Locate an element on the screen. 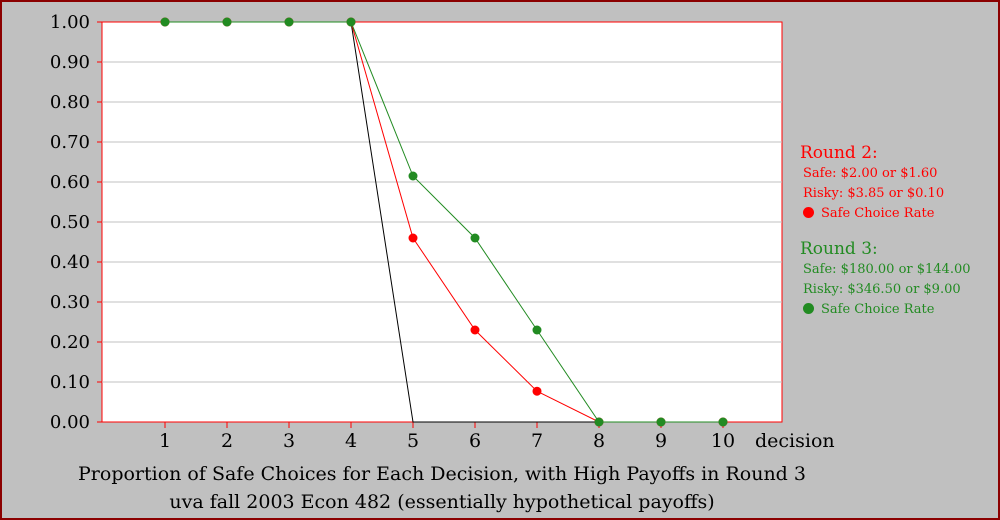 The width and height of the screenshot is (1000, 520). legend-round-3-rate: Safe Choice Rate is located at coordinates (885, 310).